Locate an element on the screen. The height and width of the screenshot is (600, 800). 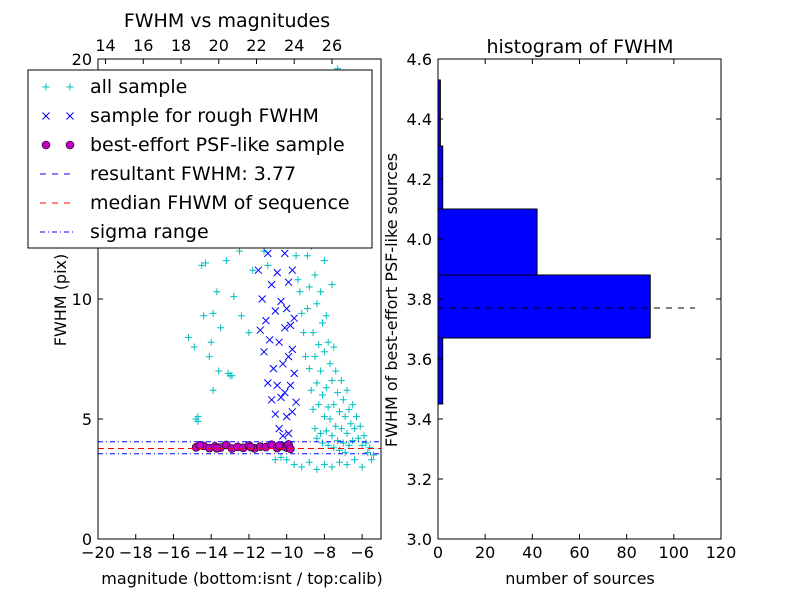
x-tick-label: −6 is located at coordinates (362, 552).